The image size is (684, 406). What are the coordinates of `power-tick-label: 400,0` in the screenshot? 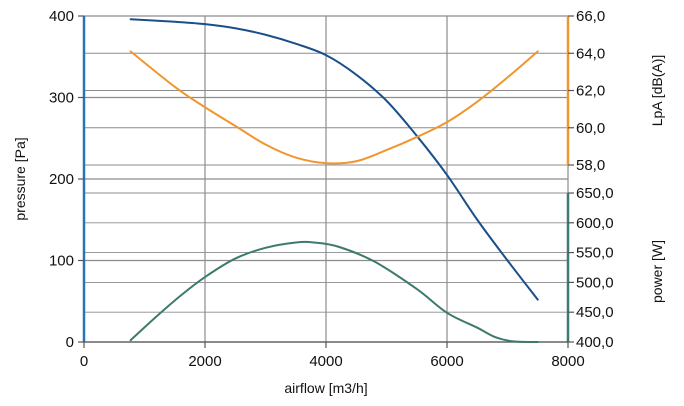 It's located at (595, 342).